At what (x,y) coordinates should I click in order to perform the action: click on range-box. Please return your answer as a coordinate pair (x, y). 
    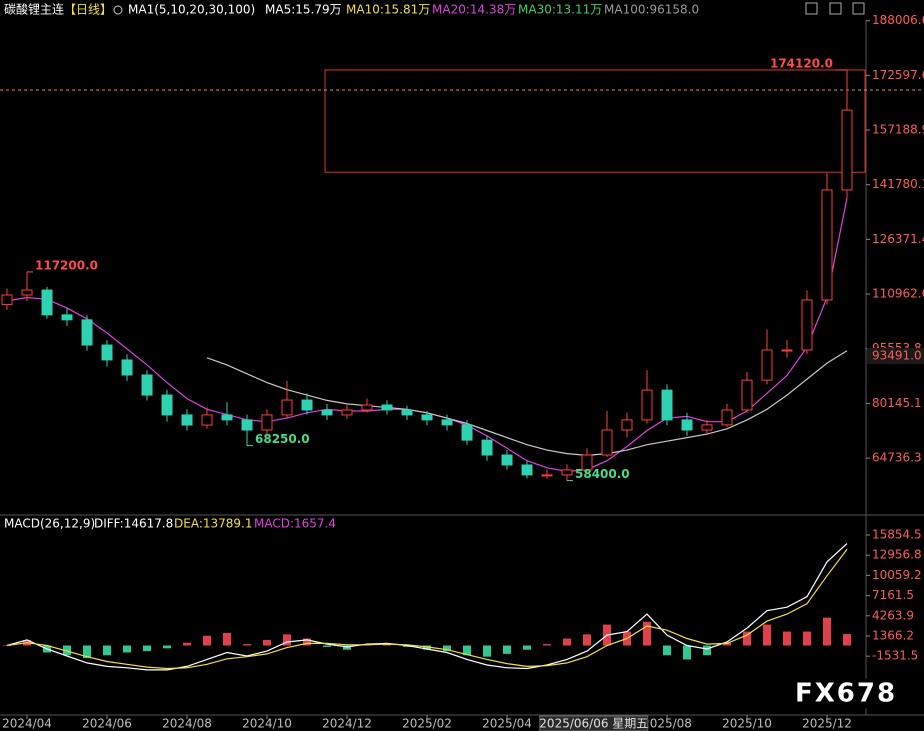
    Looking at the image, I should click on (595, 121).